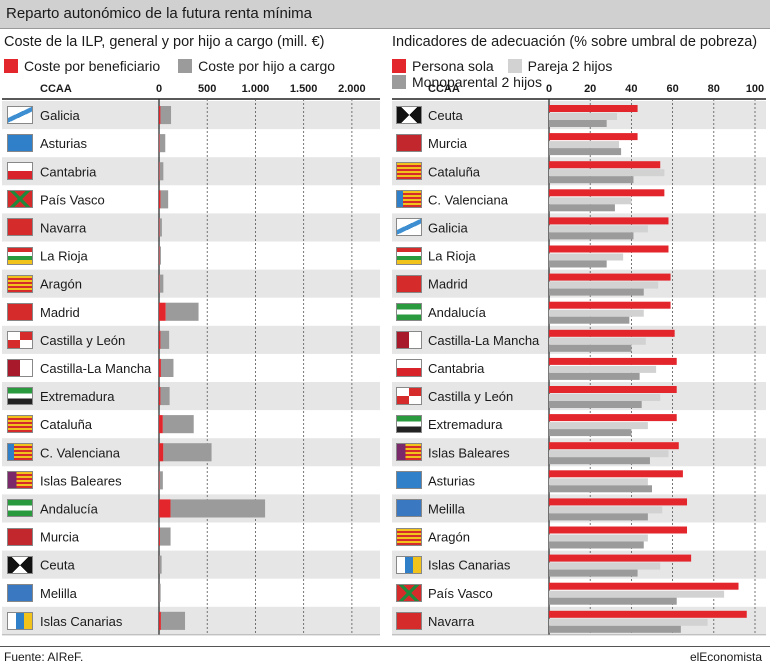 This screenshot has width=770, height=667. I want to click on category-label: C. Valenciana, so click(80, 452).